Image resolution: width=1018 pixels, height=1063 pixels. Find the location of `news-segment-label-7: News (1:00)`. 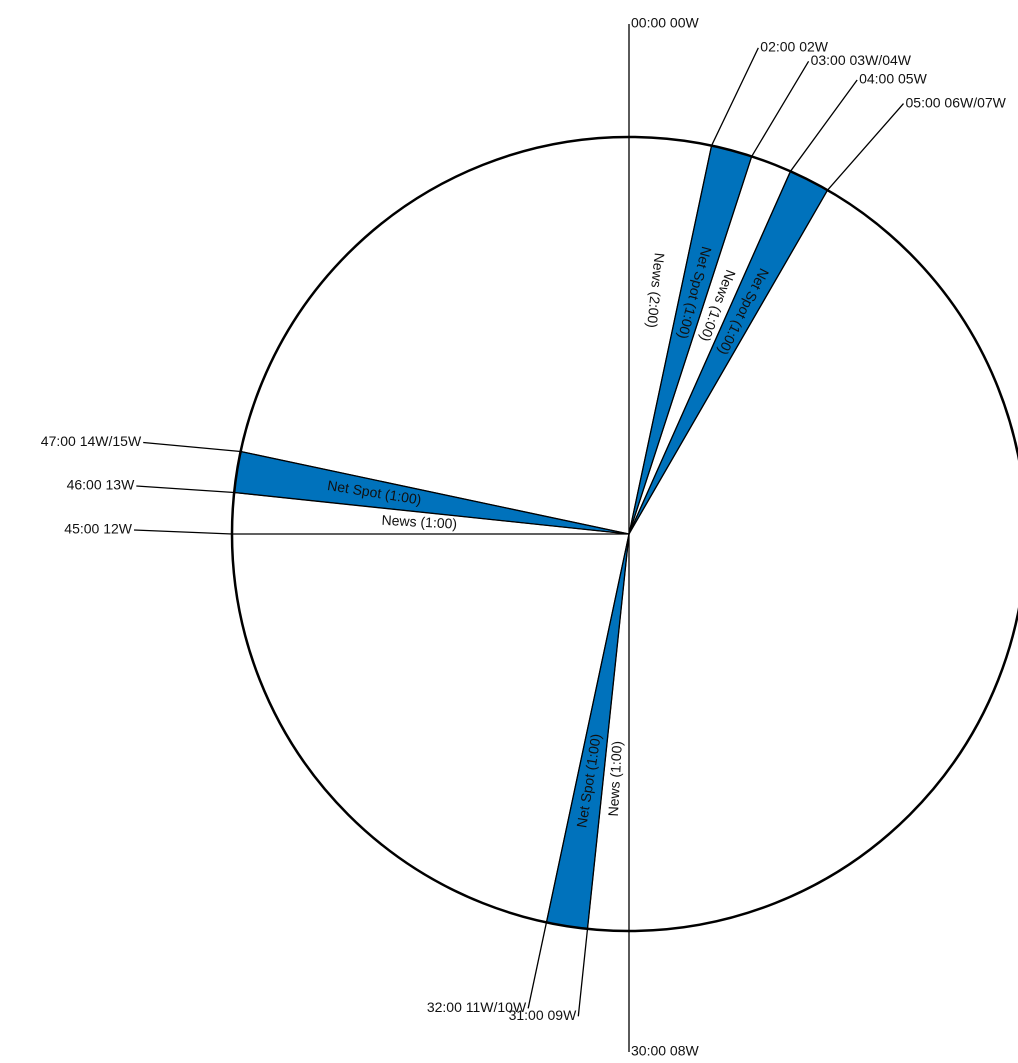

news-segment-label-7: News (1:00) is located at coordinates (419, 522).